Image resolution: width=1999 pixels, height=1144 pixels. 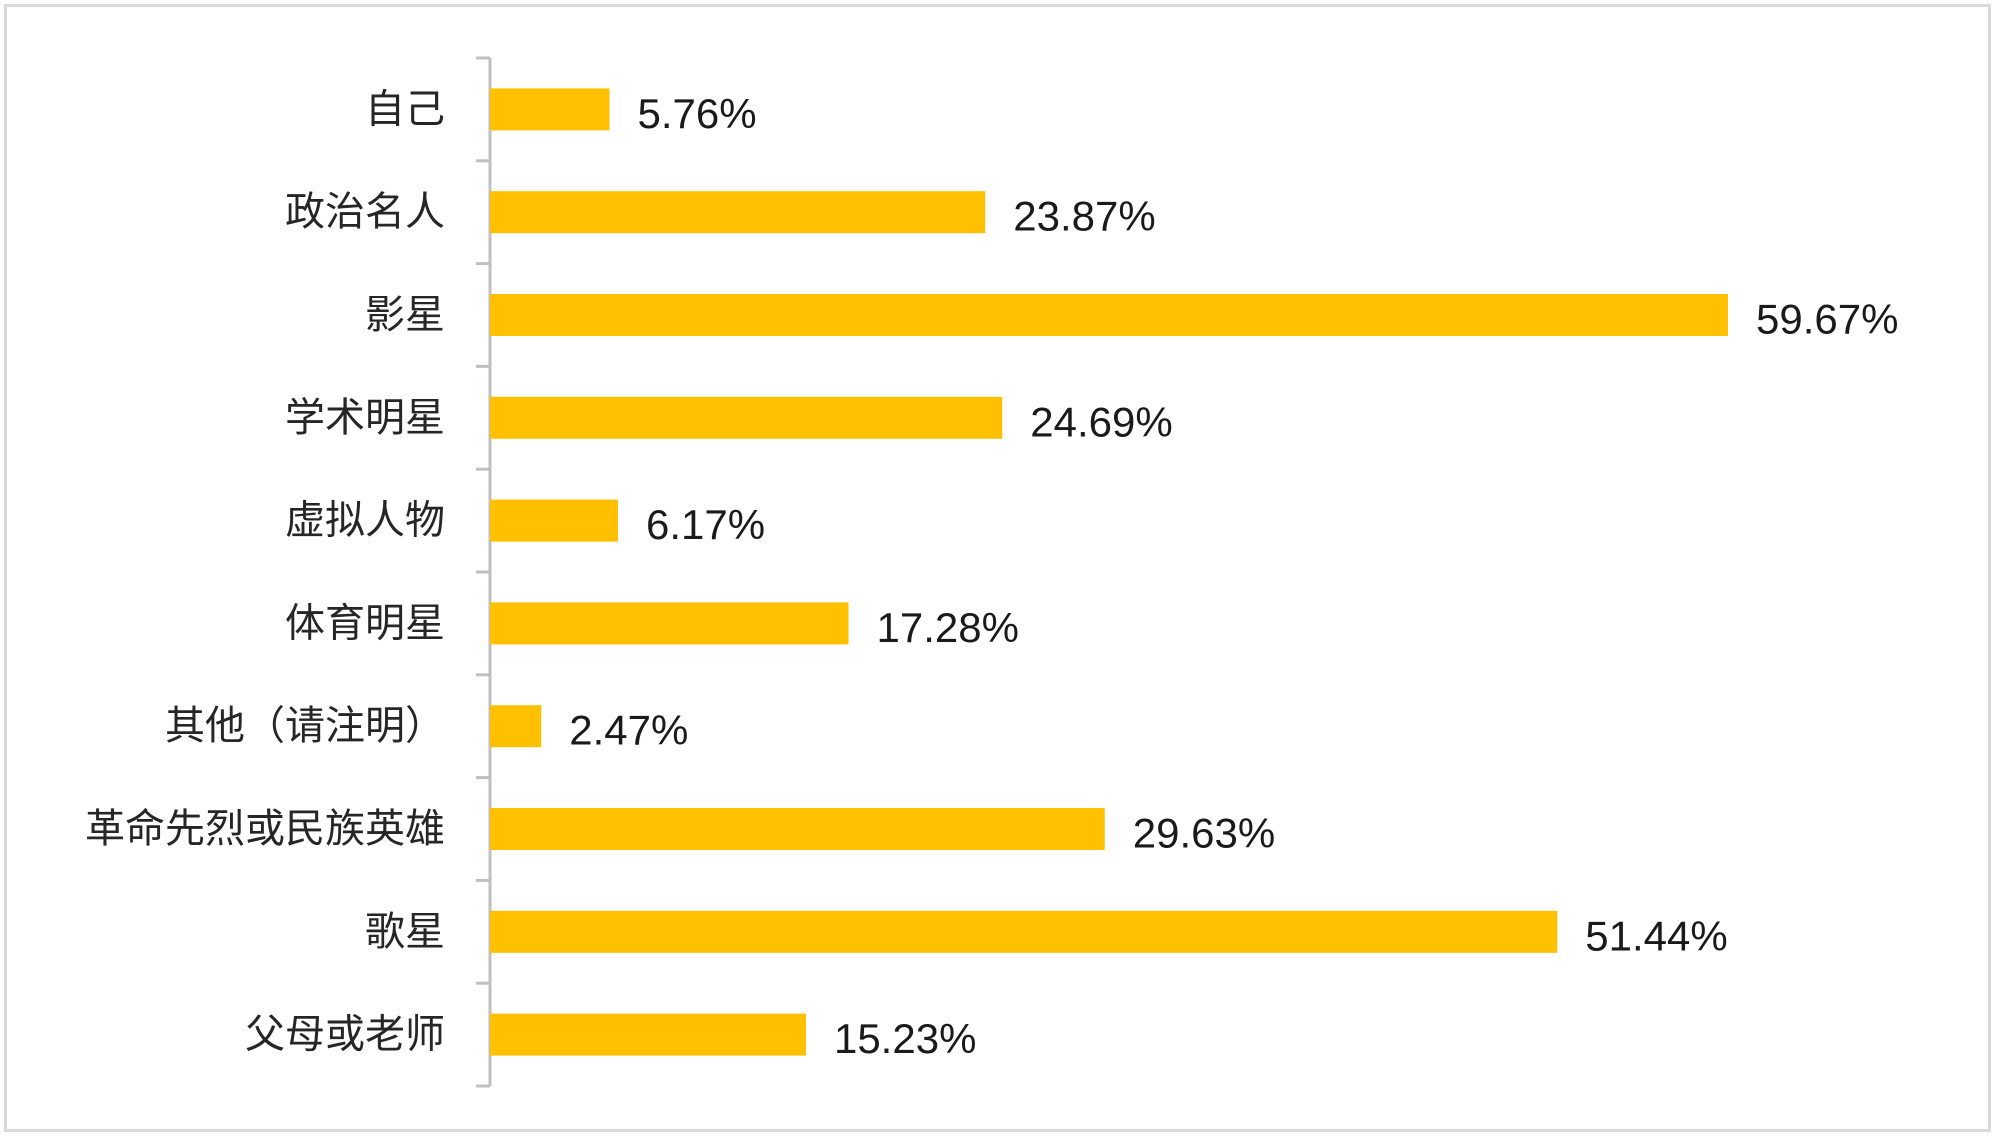 I want to click on data-label: 17.28%, so click(x=948, y=627).